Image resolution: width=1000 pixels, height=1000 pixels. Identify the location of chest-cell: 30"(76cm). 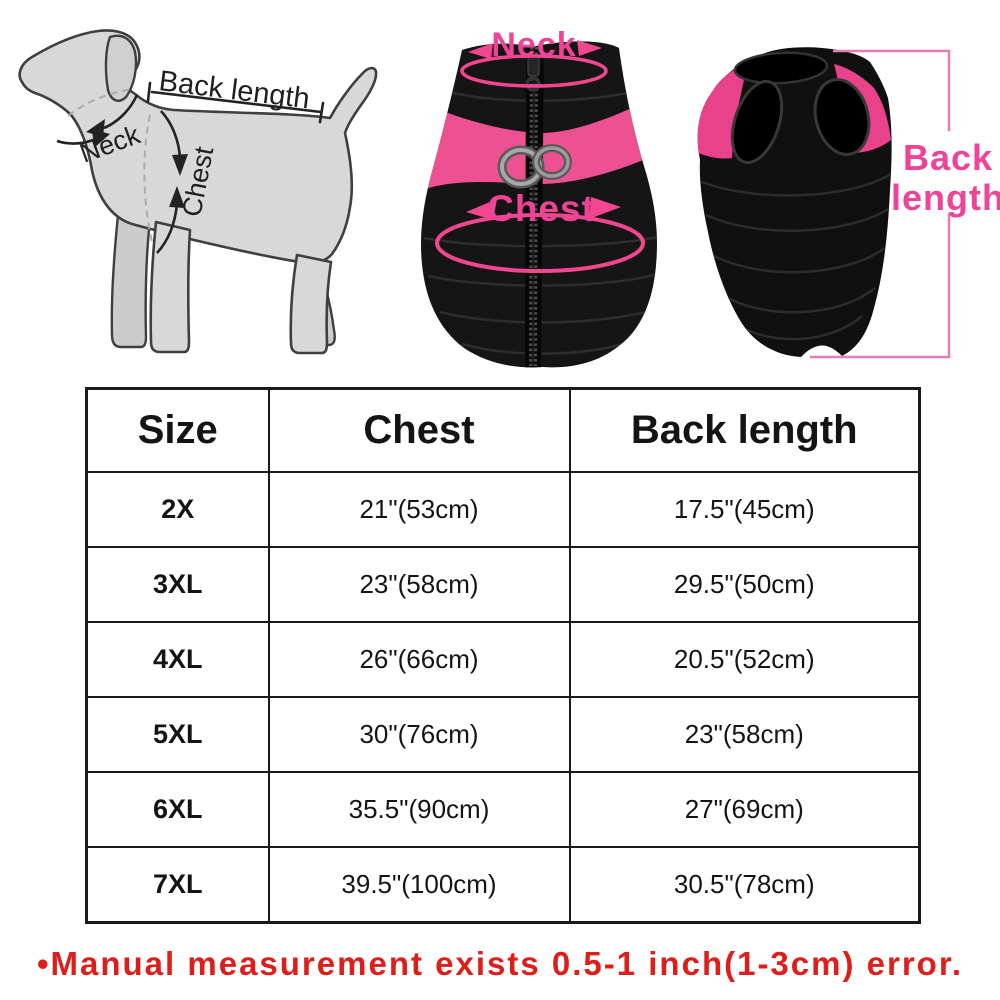
(419, 734).